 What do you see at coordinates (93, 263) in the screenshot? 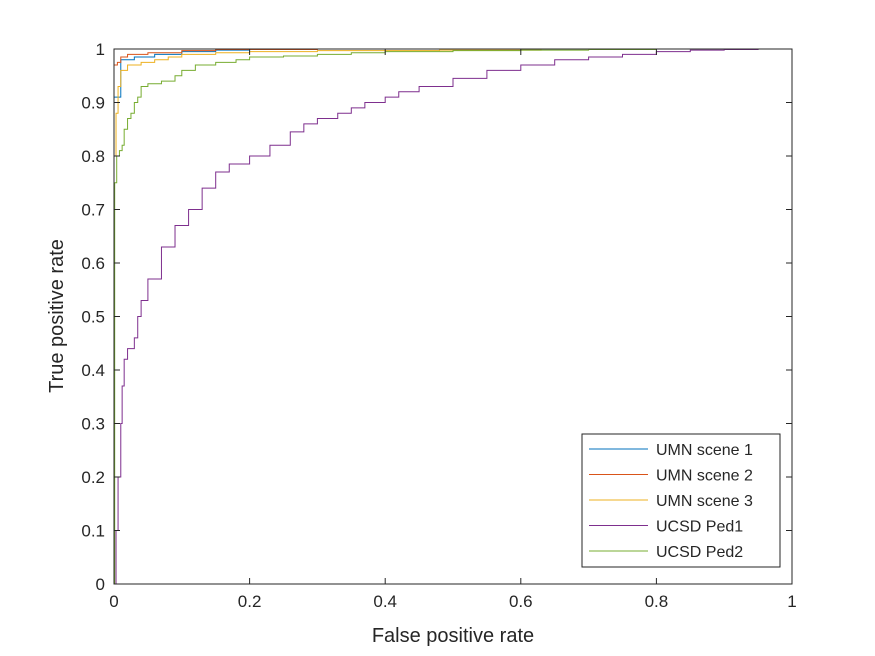
I see `y-tick-label: 0.6` at bounding box center [93, 263].